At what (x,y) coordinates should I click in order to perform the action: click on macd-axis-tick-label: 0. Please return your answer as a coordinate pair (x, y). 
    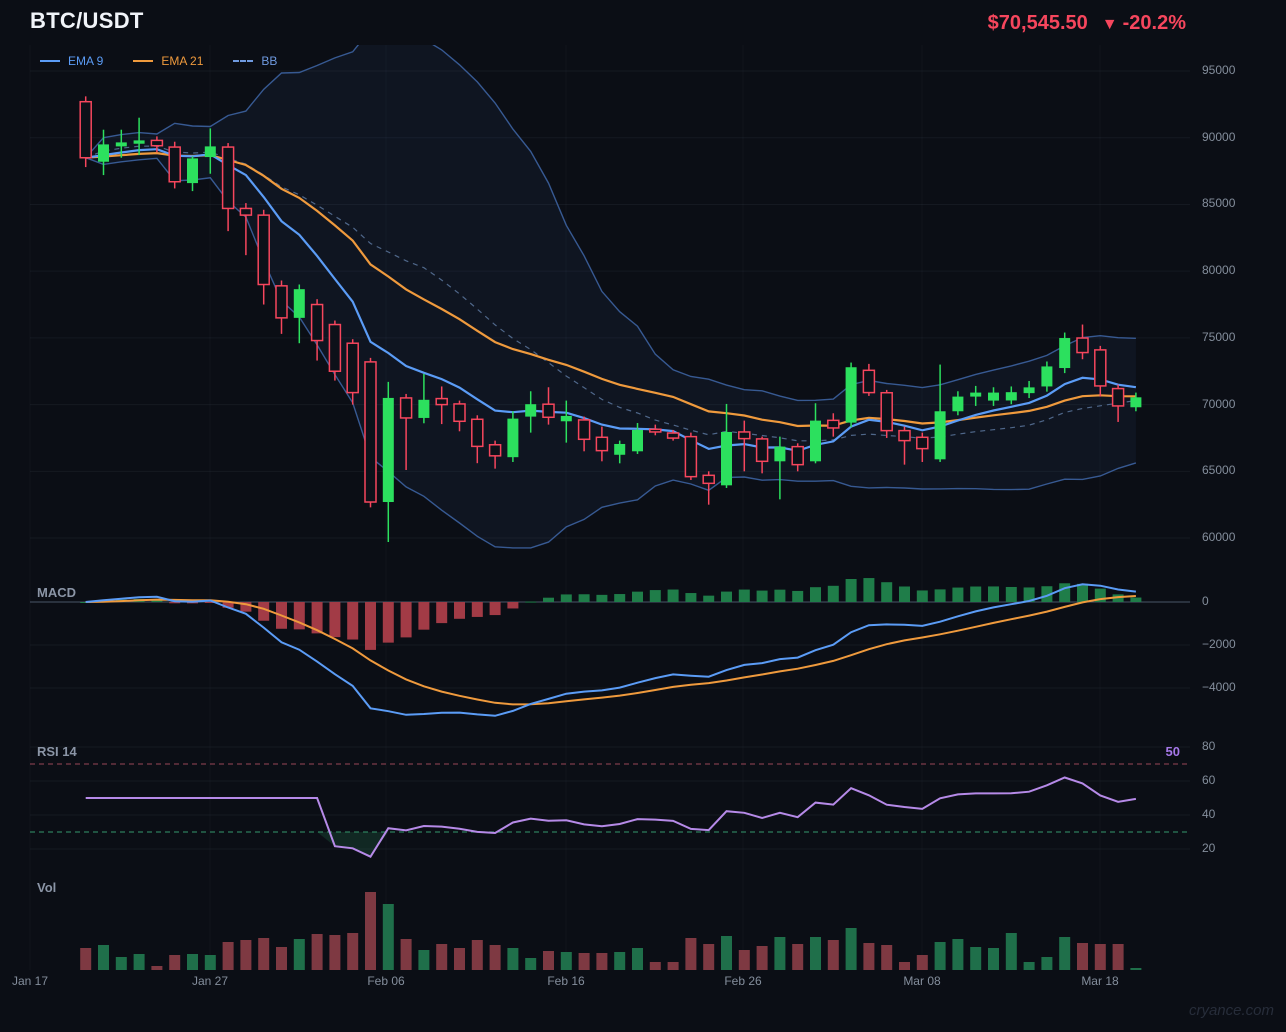
    Looking at the image, I should click on (1205, 601).